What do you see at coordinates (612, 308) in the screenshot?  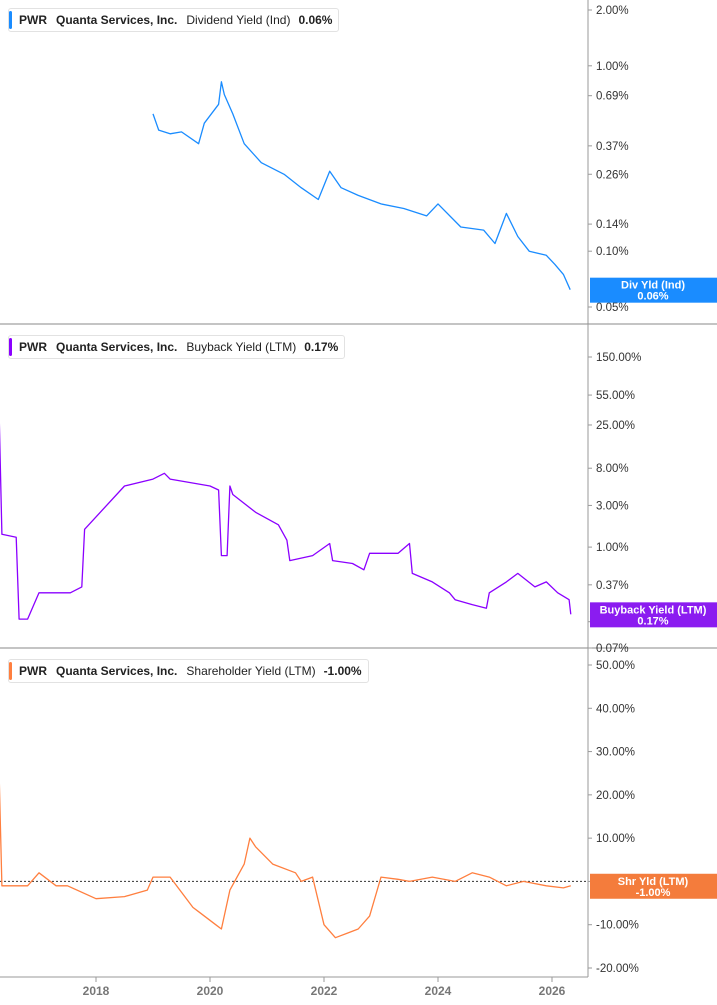 I see `y-tick-label: 0.05%` at bounding box center [612, 308].